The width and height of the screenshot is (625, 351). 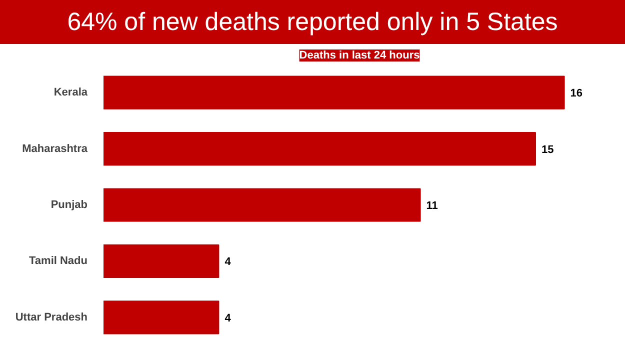 I want to click on y-tick-label: Tamil Nadu, so click(x=58, y=261).